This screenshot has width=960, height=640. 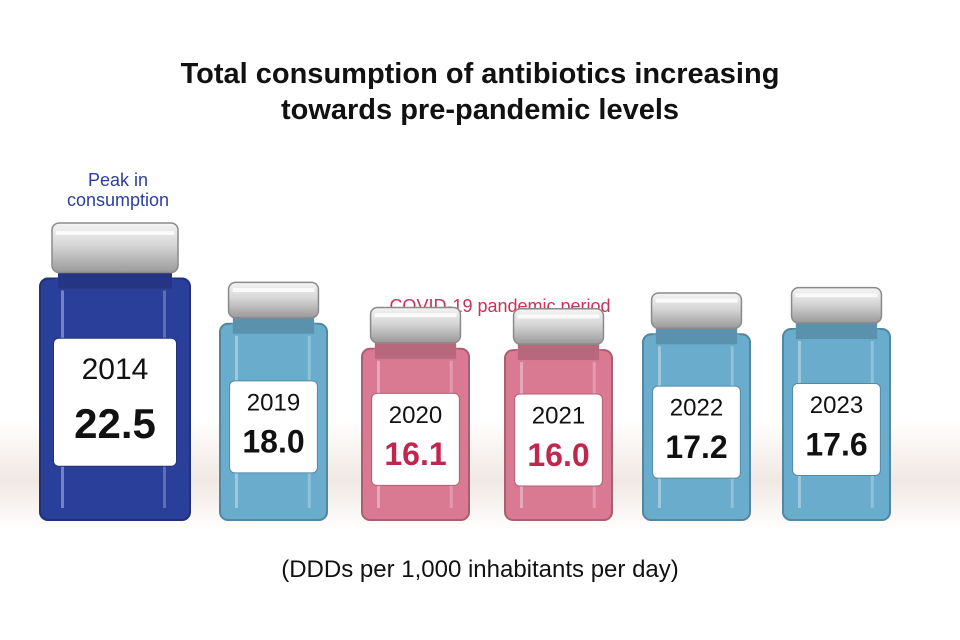 I want to click on bottle-cap-shine-2022, so click(x=696, y=300).